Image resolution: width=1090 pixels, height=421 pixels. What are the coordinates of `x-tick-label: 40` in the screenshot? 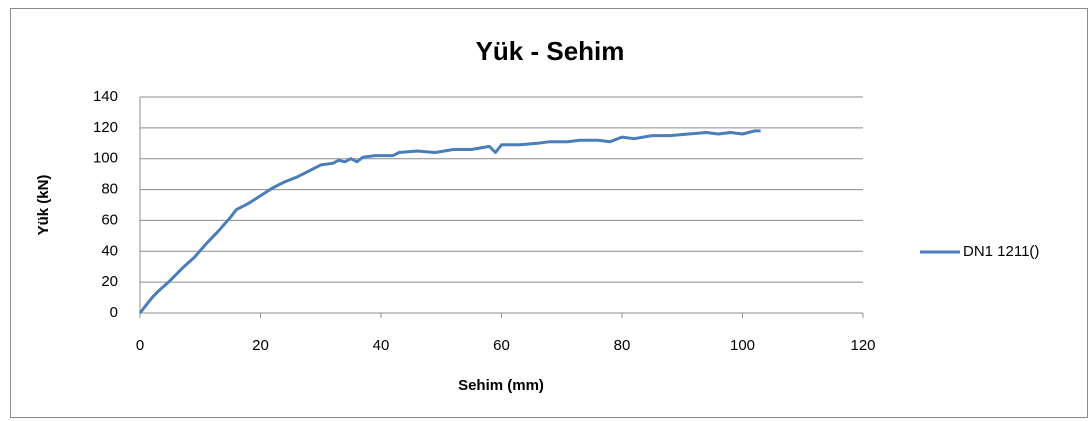 It's located at (381, 345).